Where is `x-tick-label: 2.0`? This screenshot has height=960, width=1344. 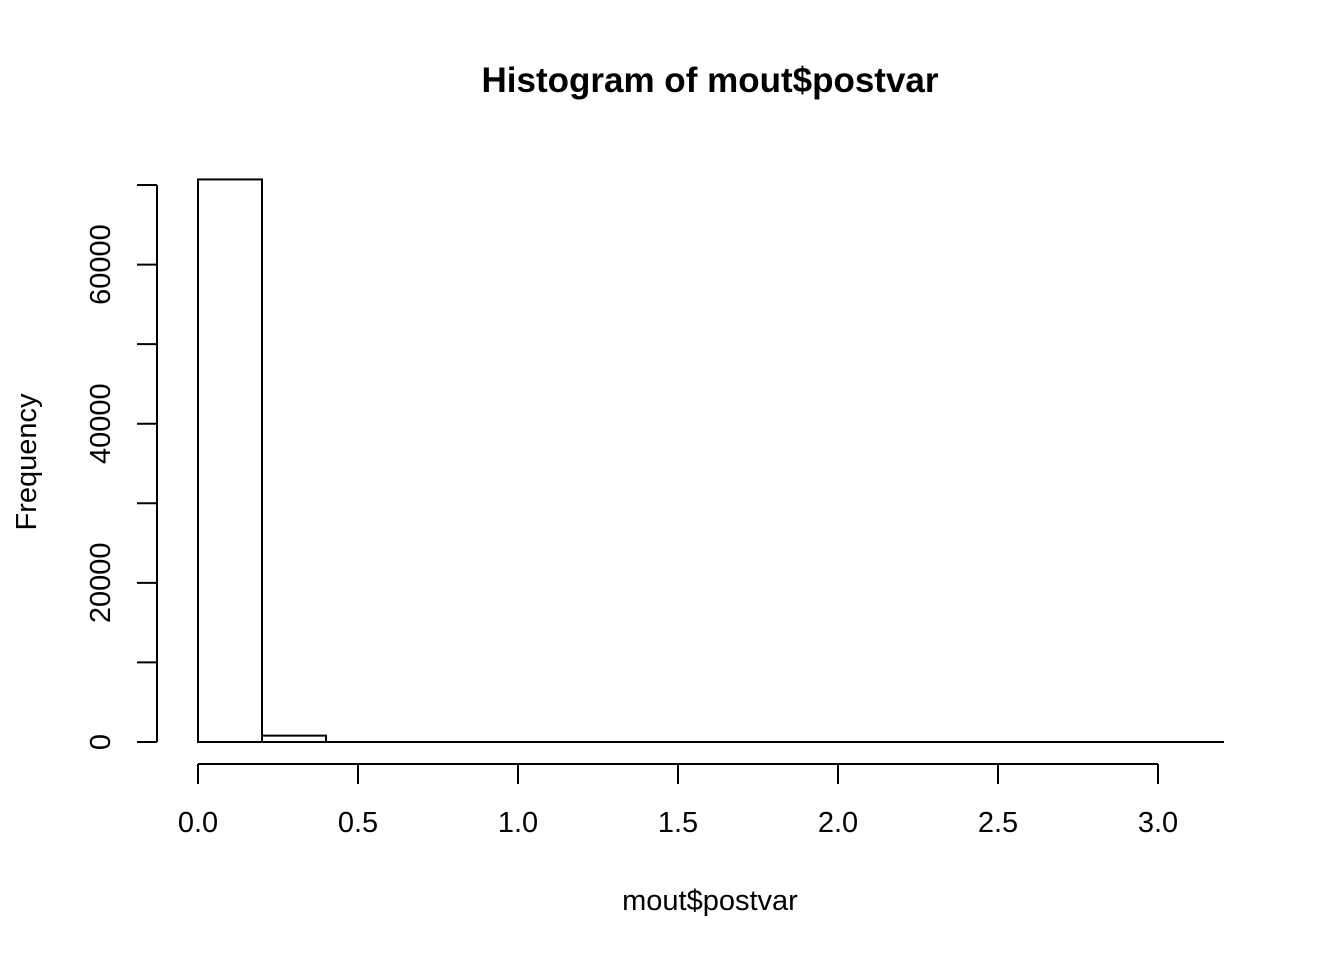
x-tick-label: 2.0 is located at coordinates (838, 823).